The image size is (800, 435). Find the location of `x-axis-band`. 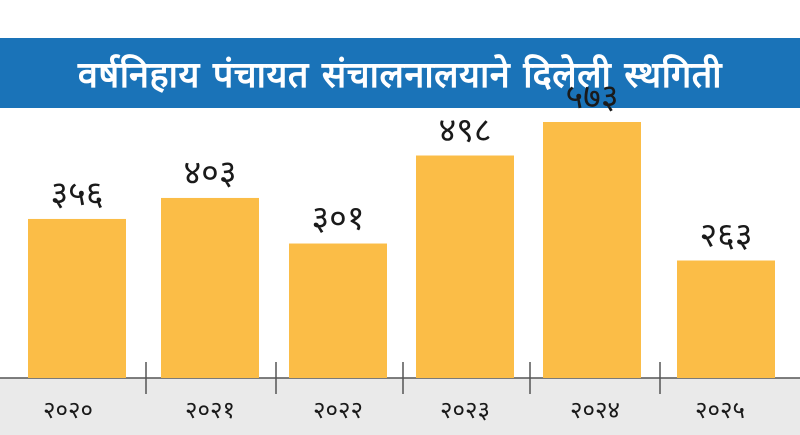

x-axis-band is located at coordinates (400, 406).